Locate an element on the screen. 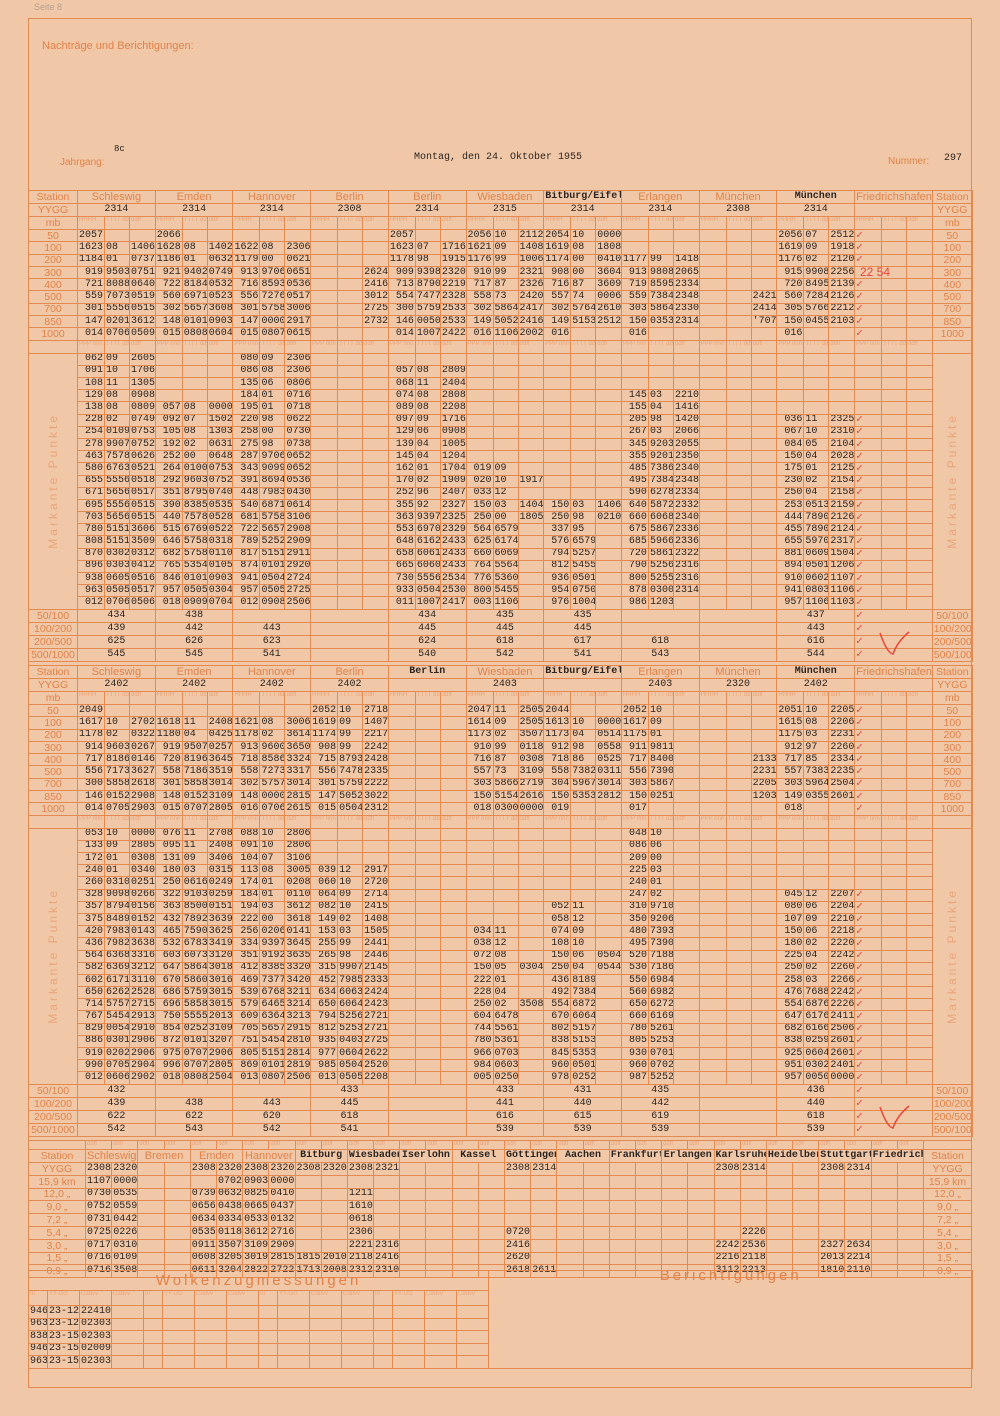 The width and height of the screenshot is (1000, 1416). data-cell: 2719 is located at coordinates (531, 784).